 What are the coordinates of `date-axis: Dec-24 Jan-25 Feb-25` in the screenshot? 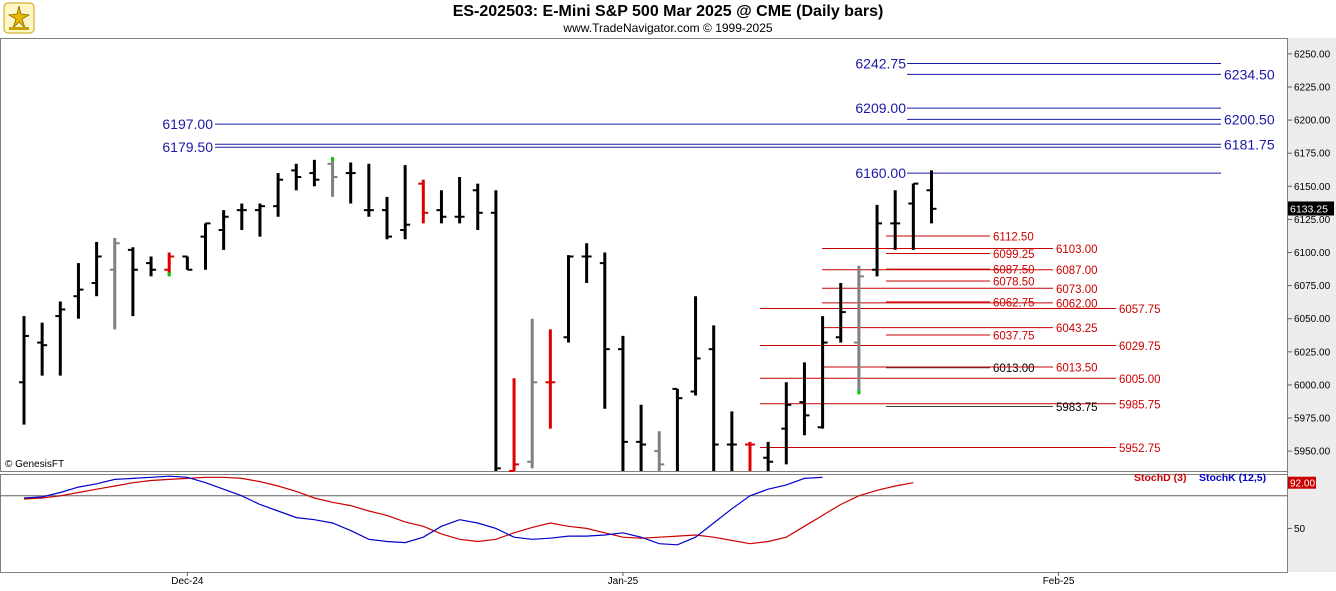 It's located at (643, 579).